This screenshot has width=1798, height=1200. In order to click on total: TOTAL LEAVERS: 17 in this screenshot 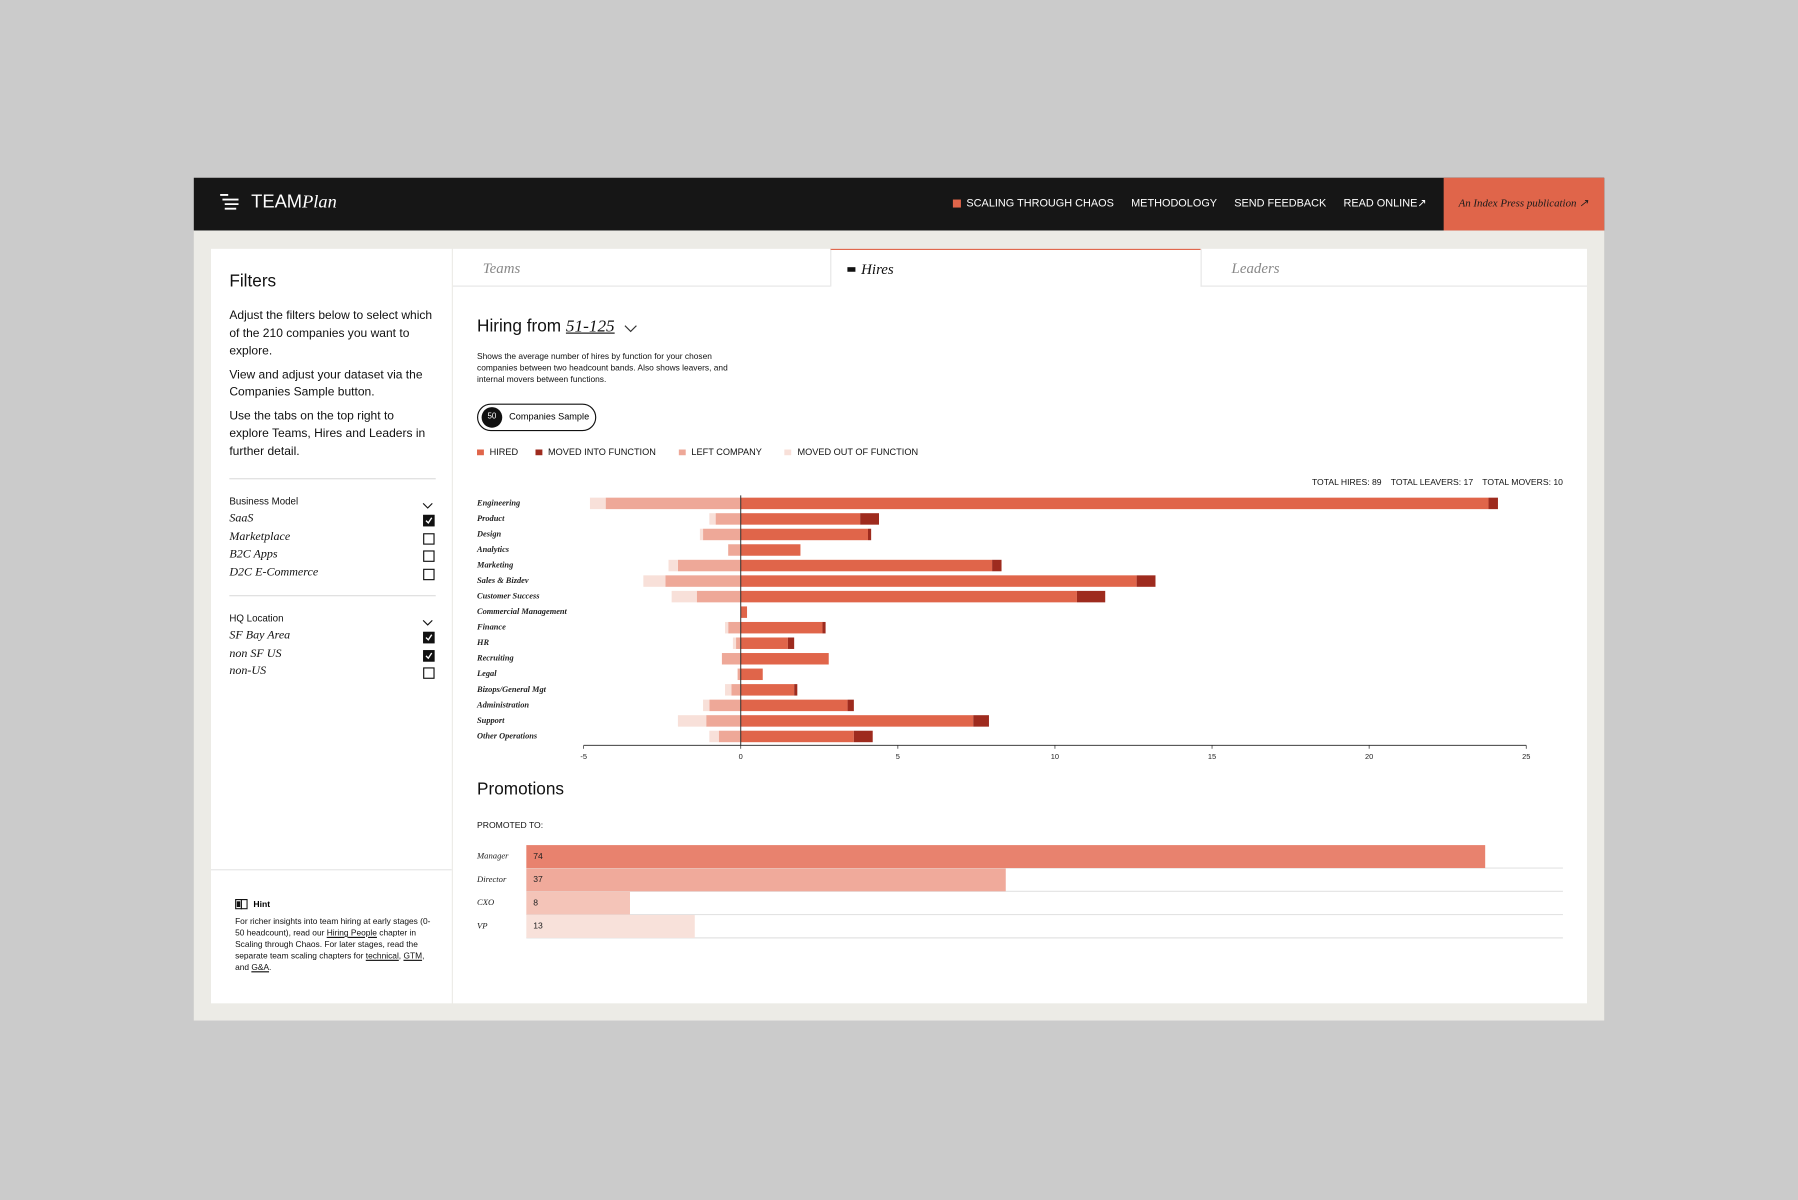, I will do `click(1432, 482)`.